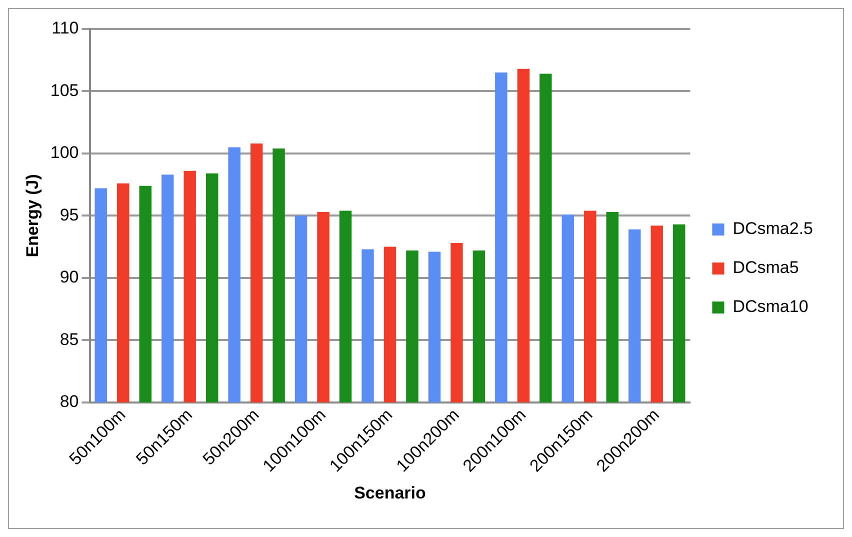 The height and width of the screenshot is (537, 852). I want to click on x-axis-title: Scenario, so click(390, 492).